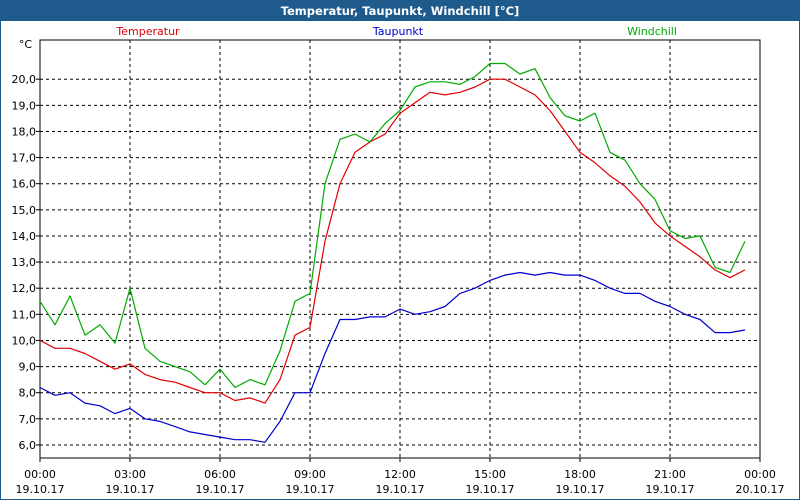  What do you see at coordinates (28, 445) in the screenshot?
I see `y-tick-label: 6,0` at bounding box center [28, 445].